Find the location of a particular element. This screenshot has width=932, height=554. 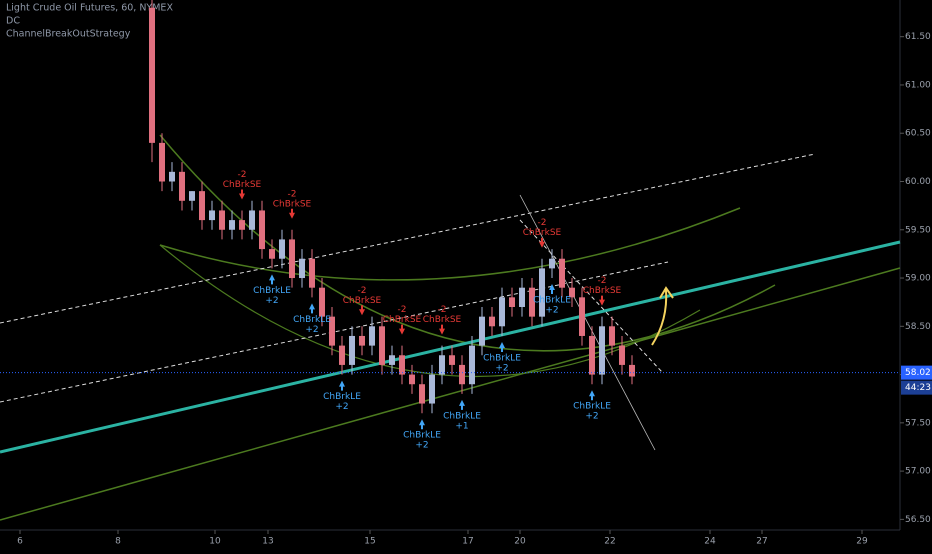

y-tick-label: 57.00 is located at coordinates (918, 472).